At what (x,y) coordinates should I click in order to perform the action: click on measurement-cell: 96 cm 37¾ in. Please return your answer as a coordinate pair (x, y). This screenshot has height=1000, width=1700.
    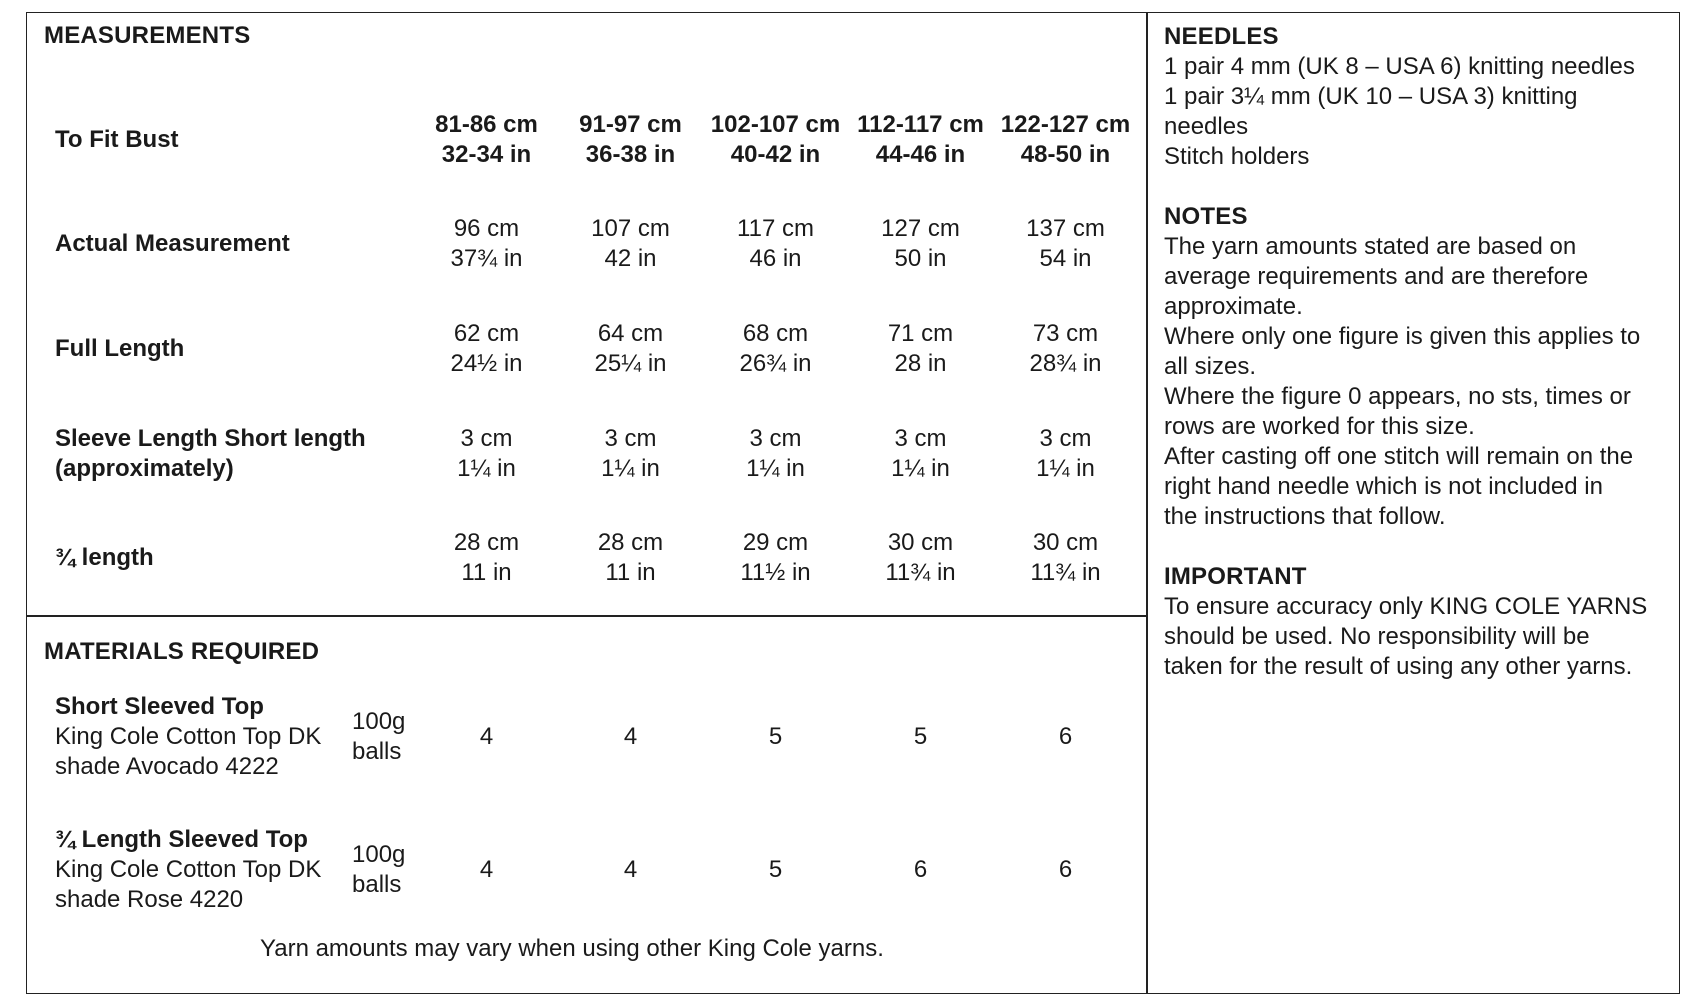
    Looking at the image, I should click on (486, 243).